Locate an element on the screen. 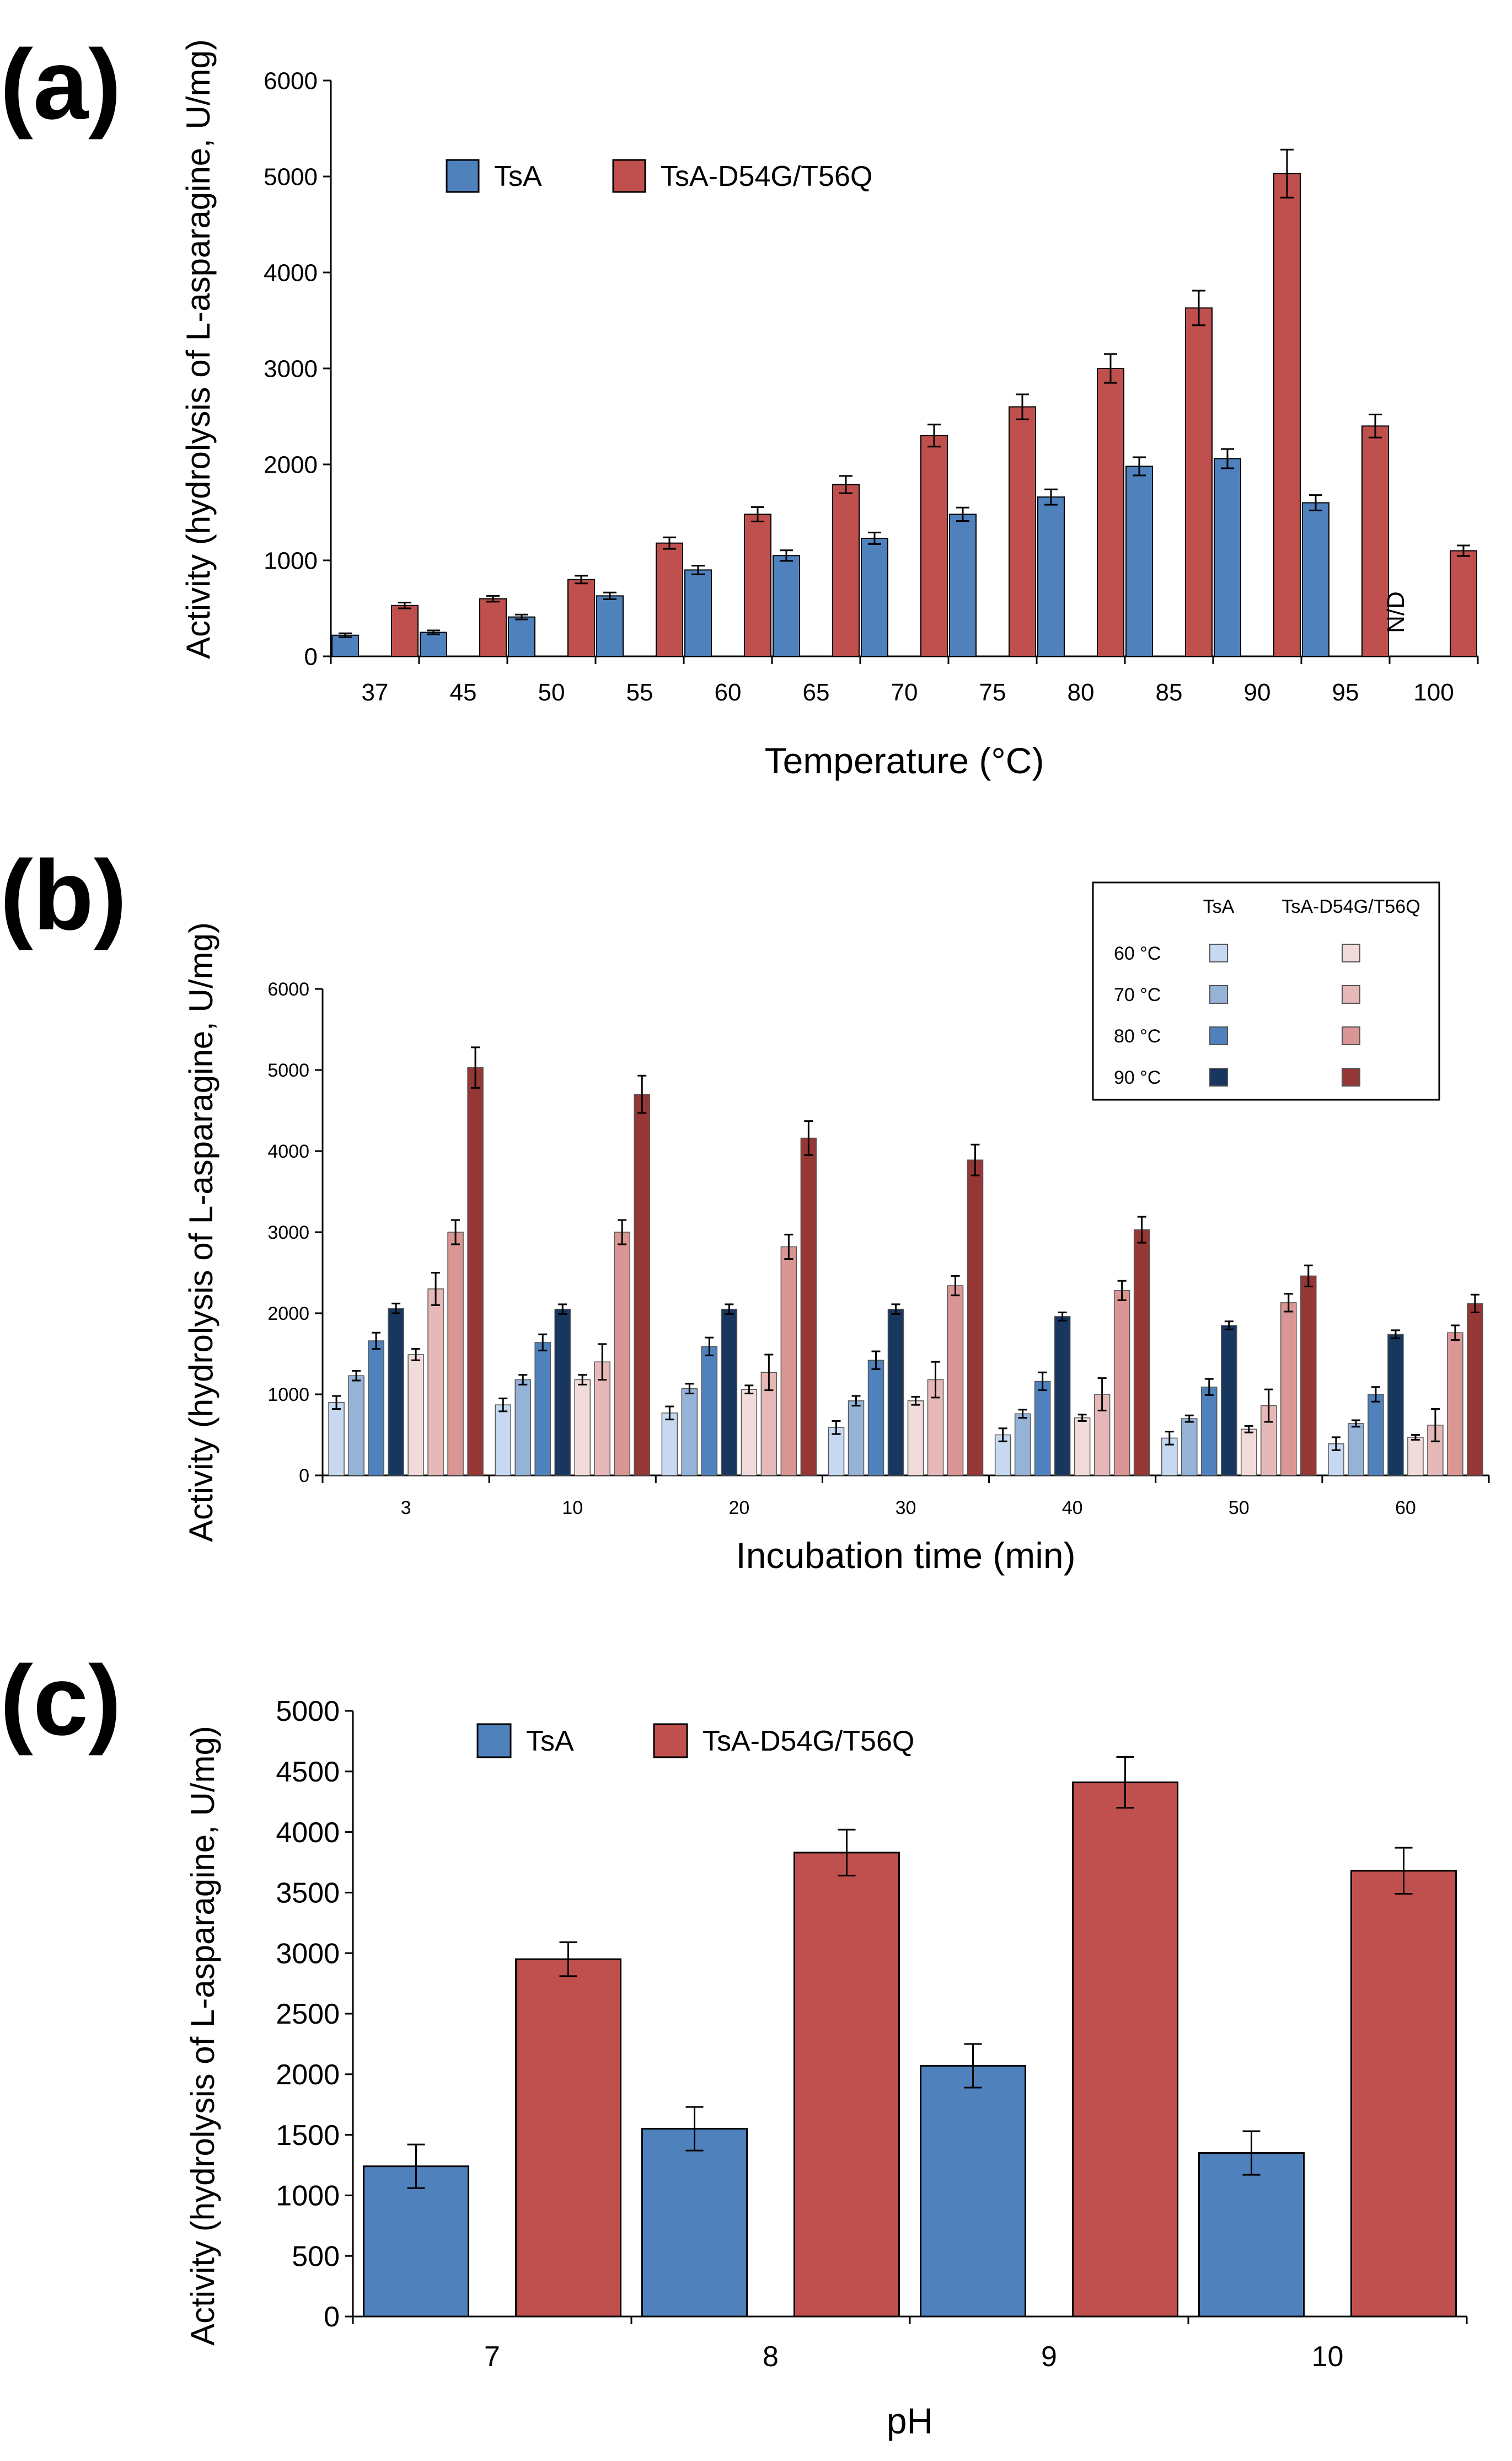  x-tick-label: 80 is located at coordinates (1081, 692).